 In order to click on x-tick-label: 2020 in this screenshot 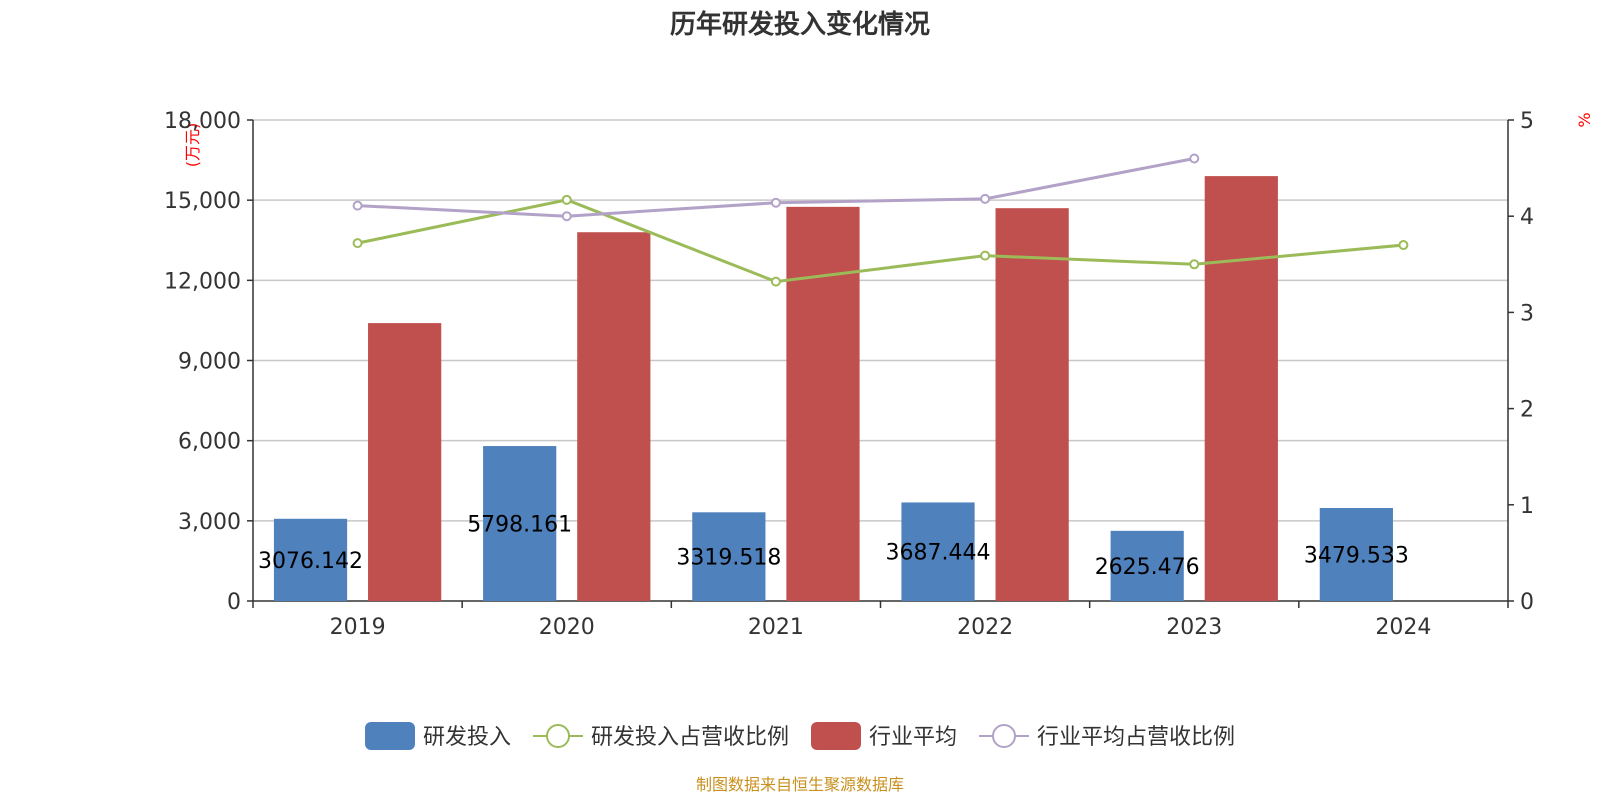, I will do `click(567, 627)`.